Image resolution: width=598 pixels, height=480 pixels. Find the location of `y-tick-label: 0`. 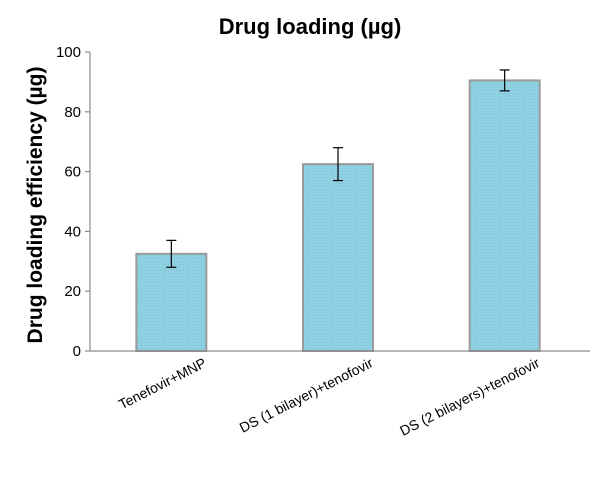

y-tick-label: 0 is located at coordinates (77, 351).